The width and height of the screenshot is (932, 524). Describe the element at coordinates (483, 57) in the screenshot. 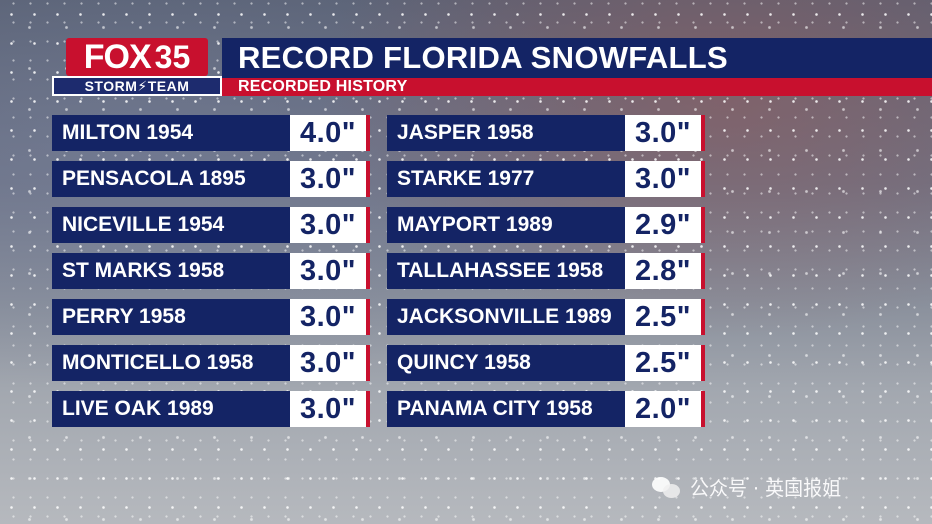

I see `page-title: RECORD FLORIDA SNOWFALLS` at that location.